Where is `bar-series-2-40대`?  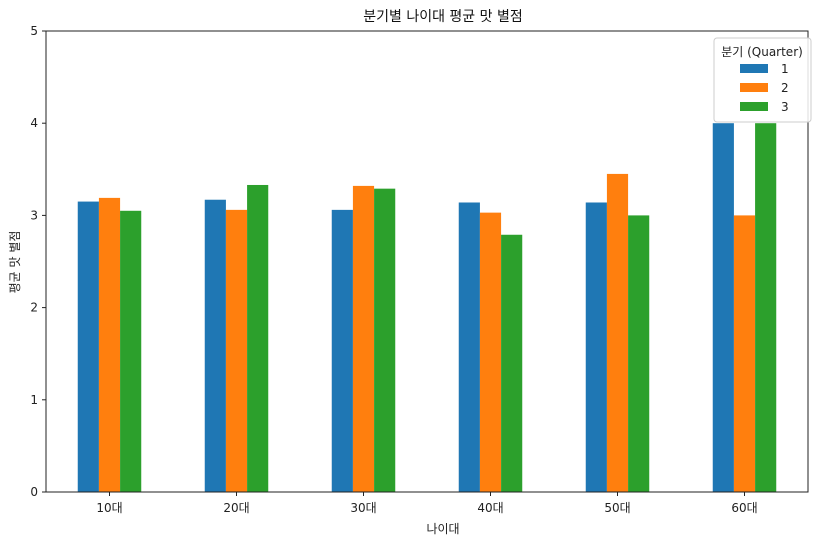
bar-series-2-40대 is located at coordinates (490, 352).